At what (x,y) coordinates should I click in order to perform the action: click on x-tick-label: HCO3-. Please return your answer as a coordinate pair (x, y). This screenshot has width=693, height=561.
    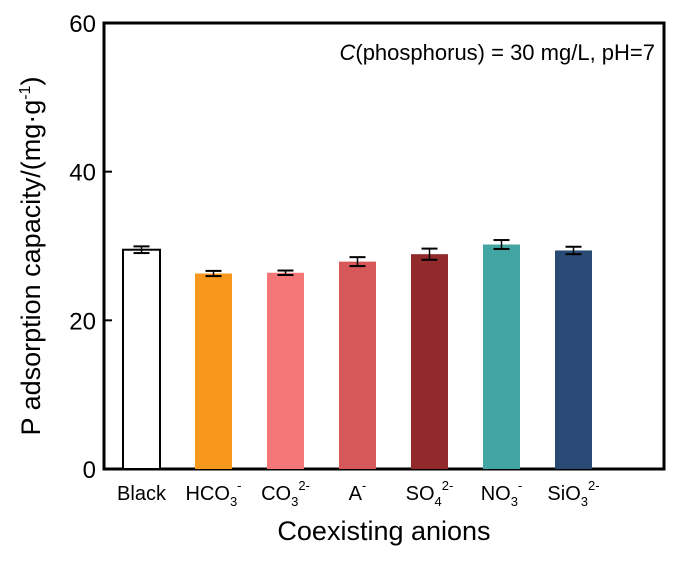
    Looking at the image, I should click on (213, 493).